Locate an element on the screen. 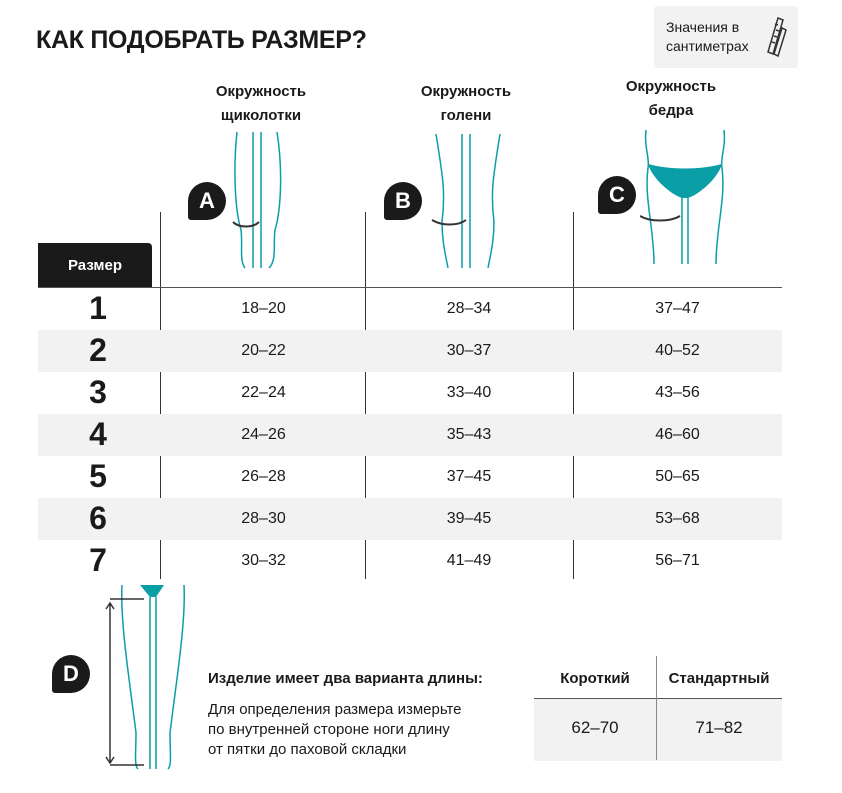  table-row: 7 30–32 41–49 56–71 is located at coordinates (410, 561).